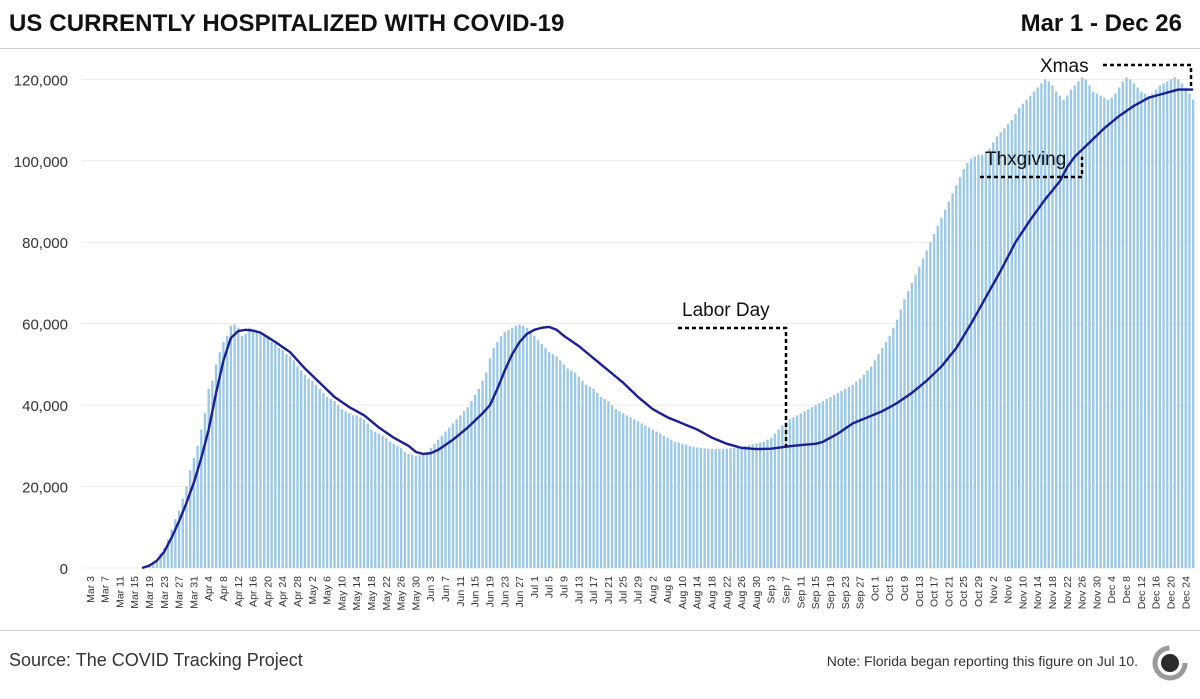 The image size is (1200, 699). What do you see at coordinates (91, 589) in the screenshot?
I see `x-tick-label: Mar 3` at bounding box center [91, 589].